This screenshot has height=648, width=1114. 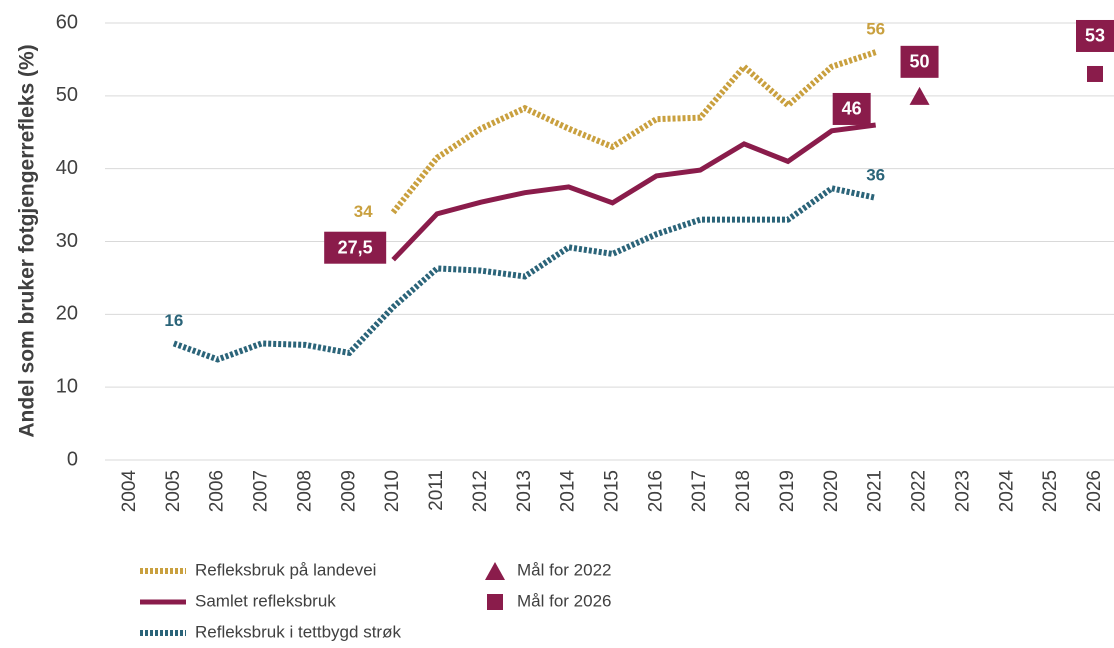 I want to click on x-tick-label: 2011, so click(x=436, y=490).